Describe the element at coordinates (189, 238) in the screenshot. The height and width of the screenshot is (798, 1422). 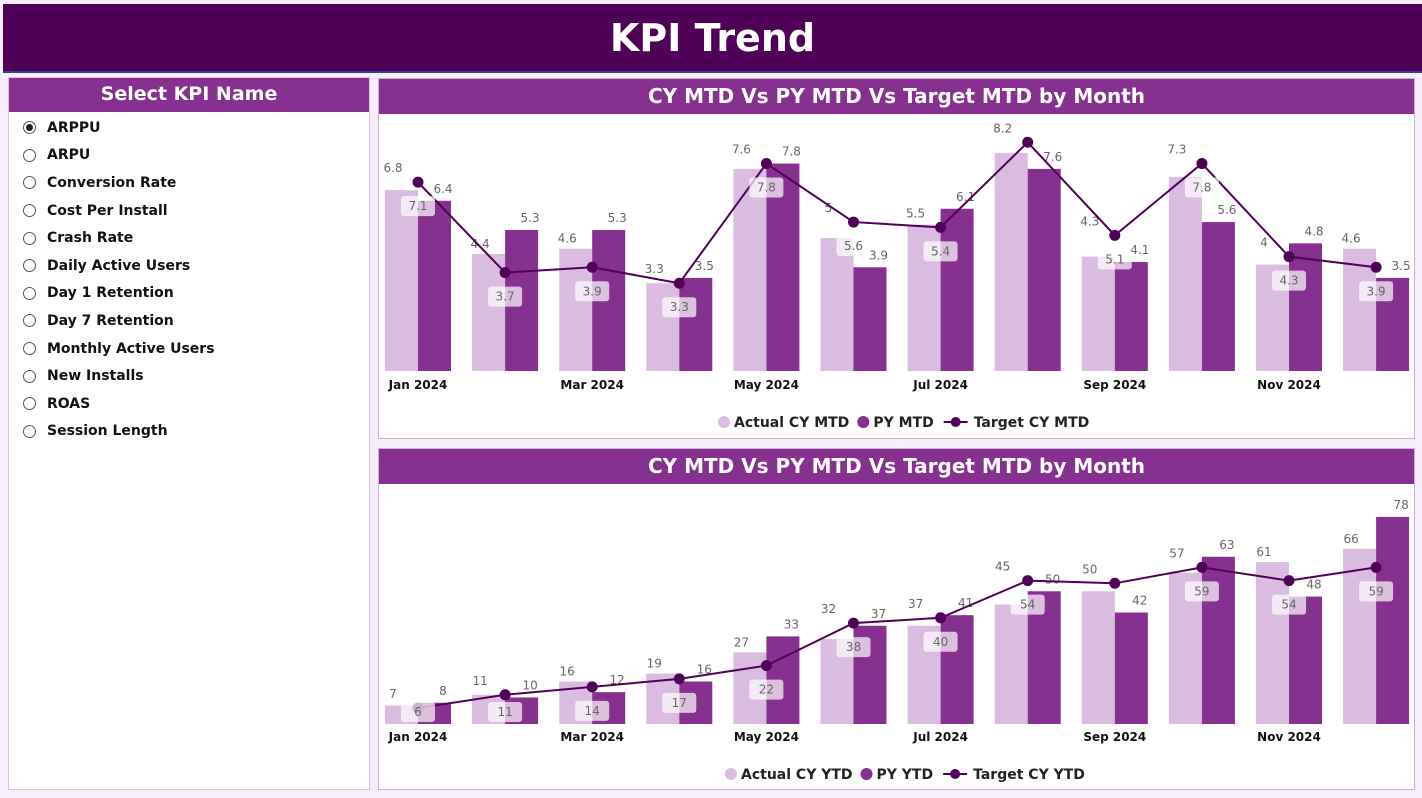
I see `kpi-option: Crash Rate` at that location.